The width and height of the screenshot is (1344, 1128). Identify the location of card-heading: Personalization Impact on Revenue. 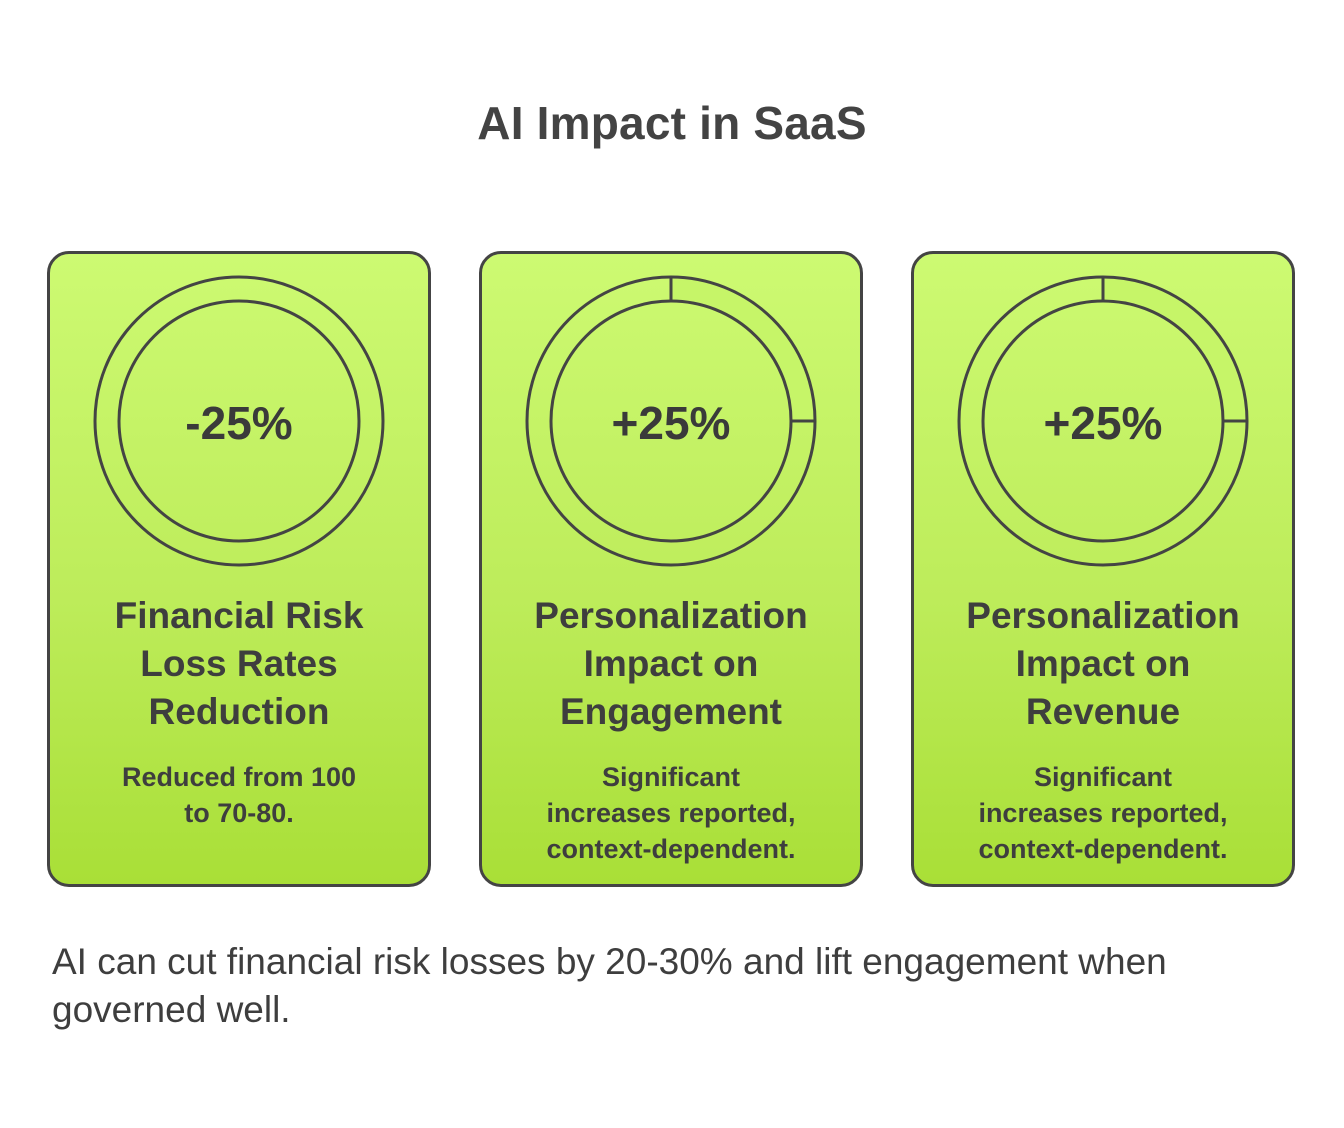
(1103, 664).